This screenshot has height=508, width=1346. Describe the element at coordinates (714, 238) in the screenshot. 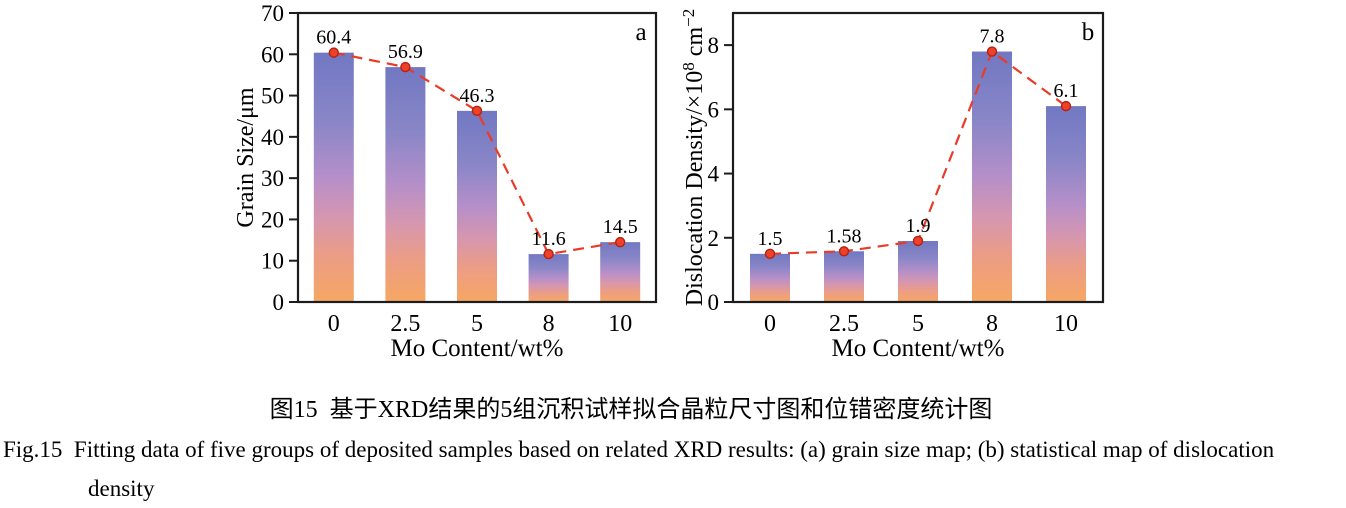

I see `y-tick-label: 2` at that location.